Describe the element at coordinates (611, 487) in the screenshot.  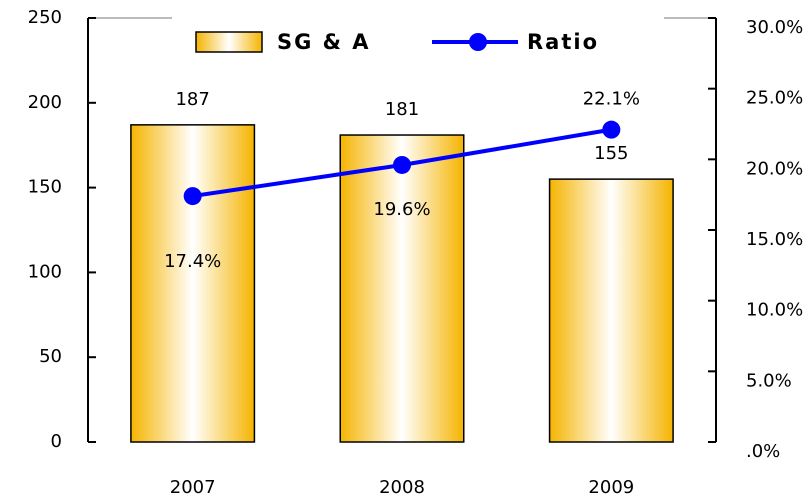
I see `x-tick-label: 2009` at that location.